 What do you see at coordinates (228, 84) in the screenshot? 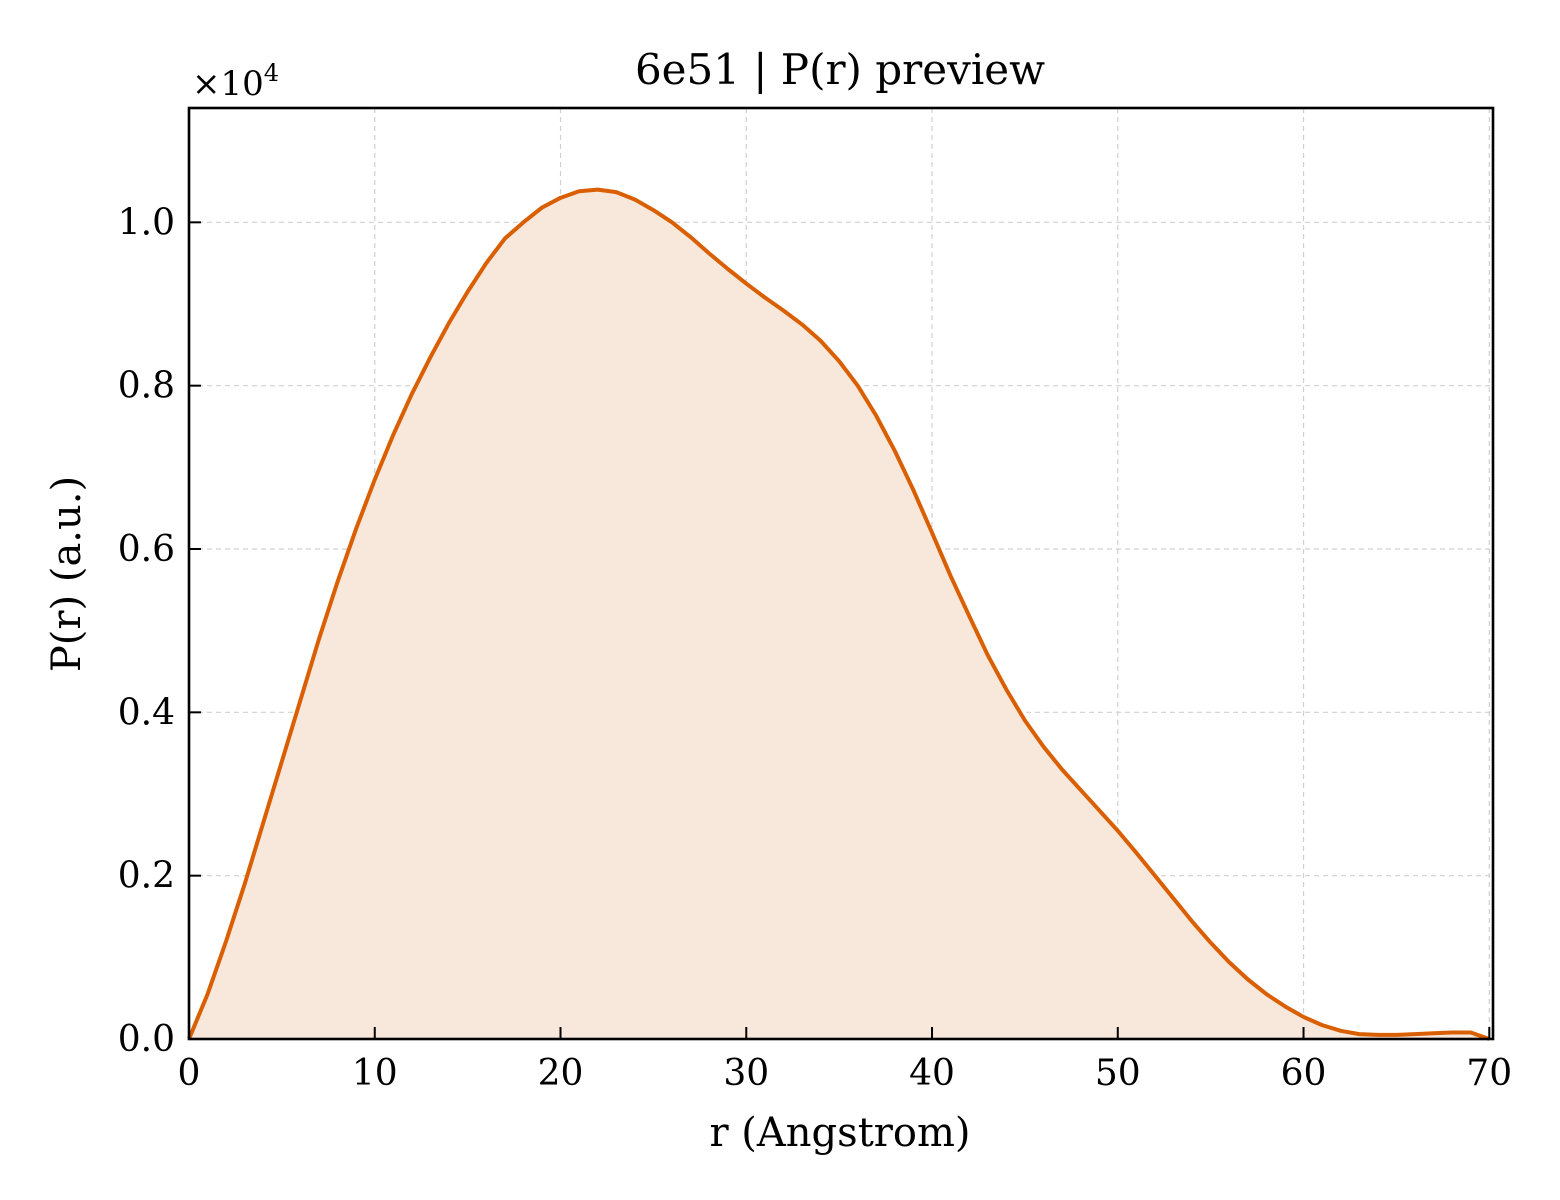
I see `y-multiplier-base: ×10` at bounding box center [228, 84].